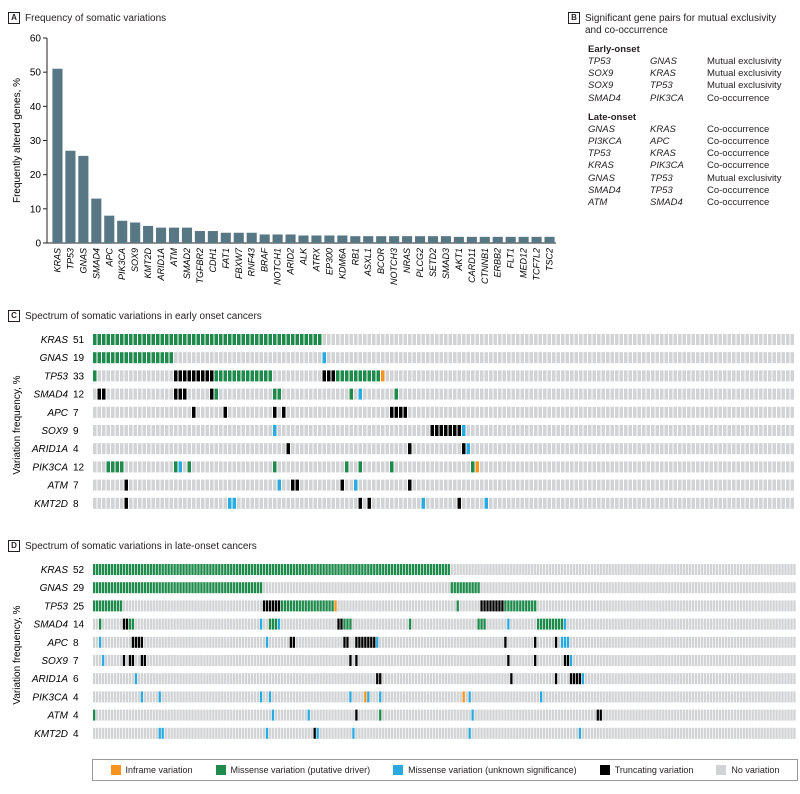 This screenshot has width=800, height=794. I want to click on y-axis-label: Variation frequency, %, so click(17, 654).